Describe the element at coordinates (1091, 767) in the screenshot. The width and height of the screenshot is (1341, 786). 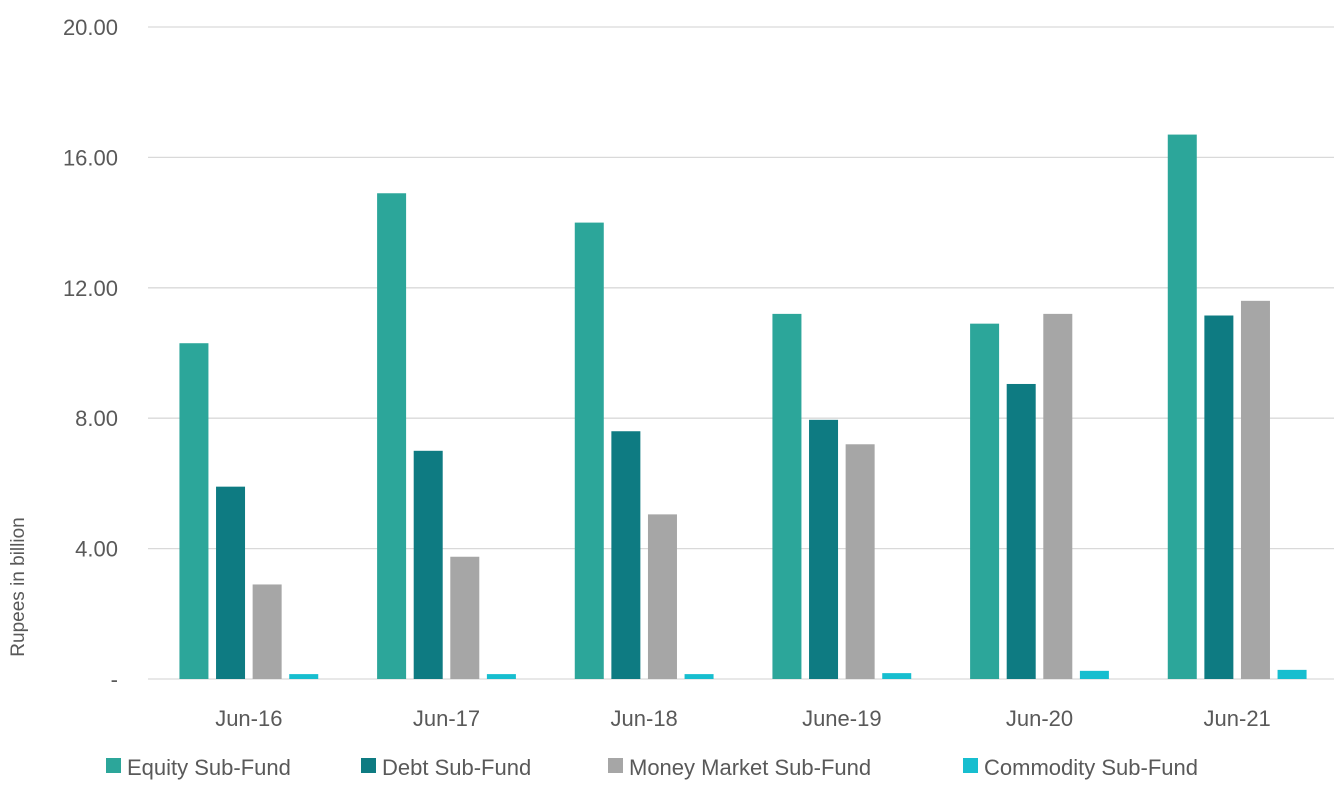
I see `legend-label: Commodity Sub-Fund` at that location.